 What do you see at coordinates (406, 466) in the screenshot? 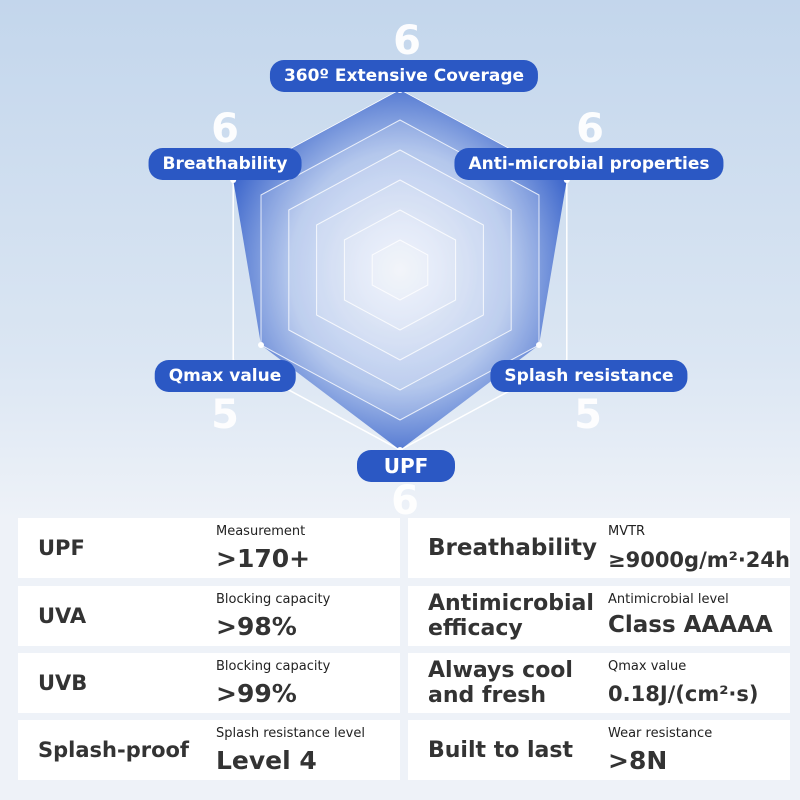
I see `axis-label-upf: UPF` at bounding box center [406, 466].